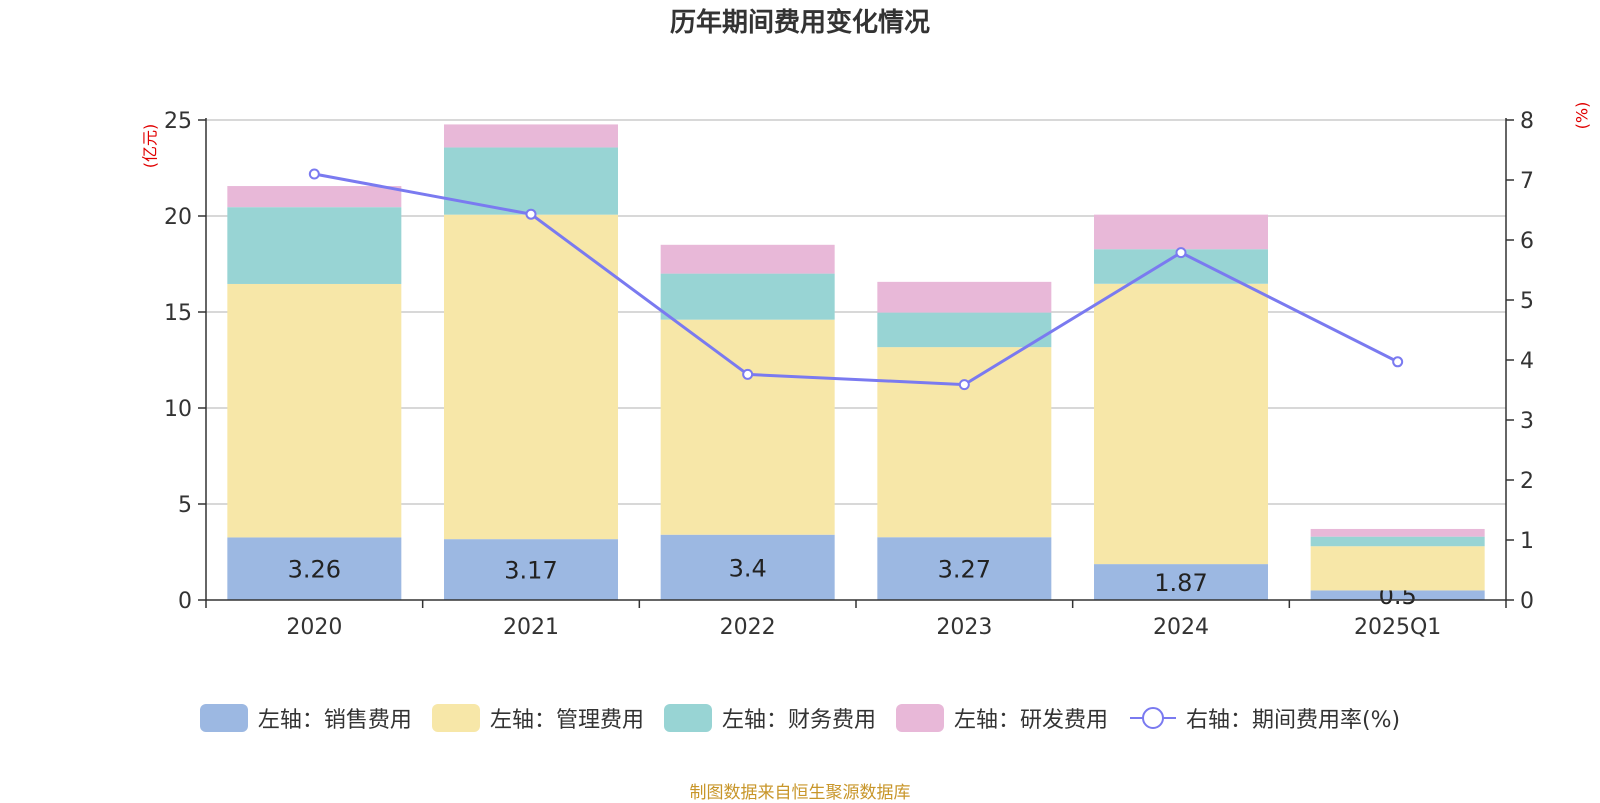 This screenshot has height=803, width=1600. Describe the element at coordinates (1527, 541) in the screenshot. I see `y-right-tick-label: 1` at that location.